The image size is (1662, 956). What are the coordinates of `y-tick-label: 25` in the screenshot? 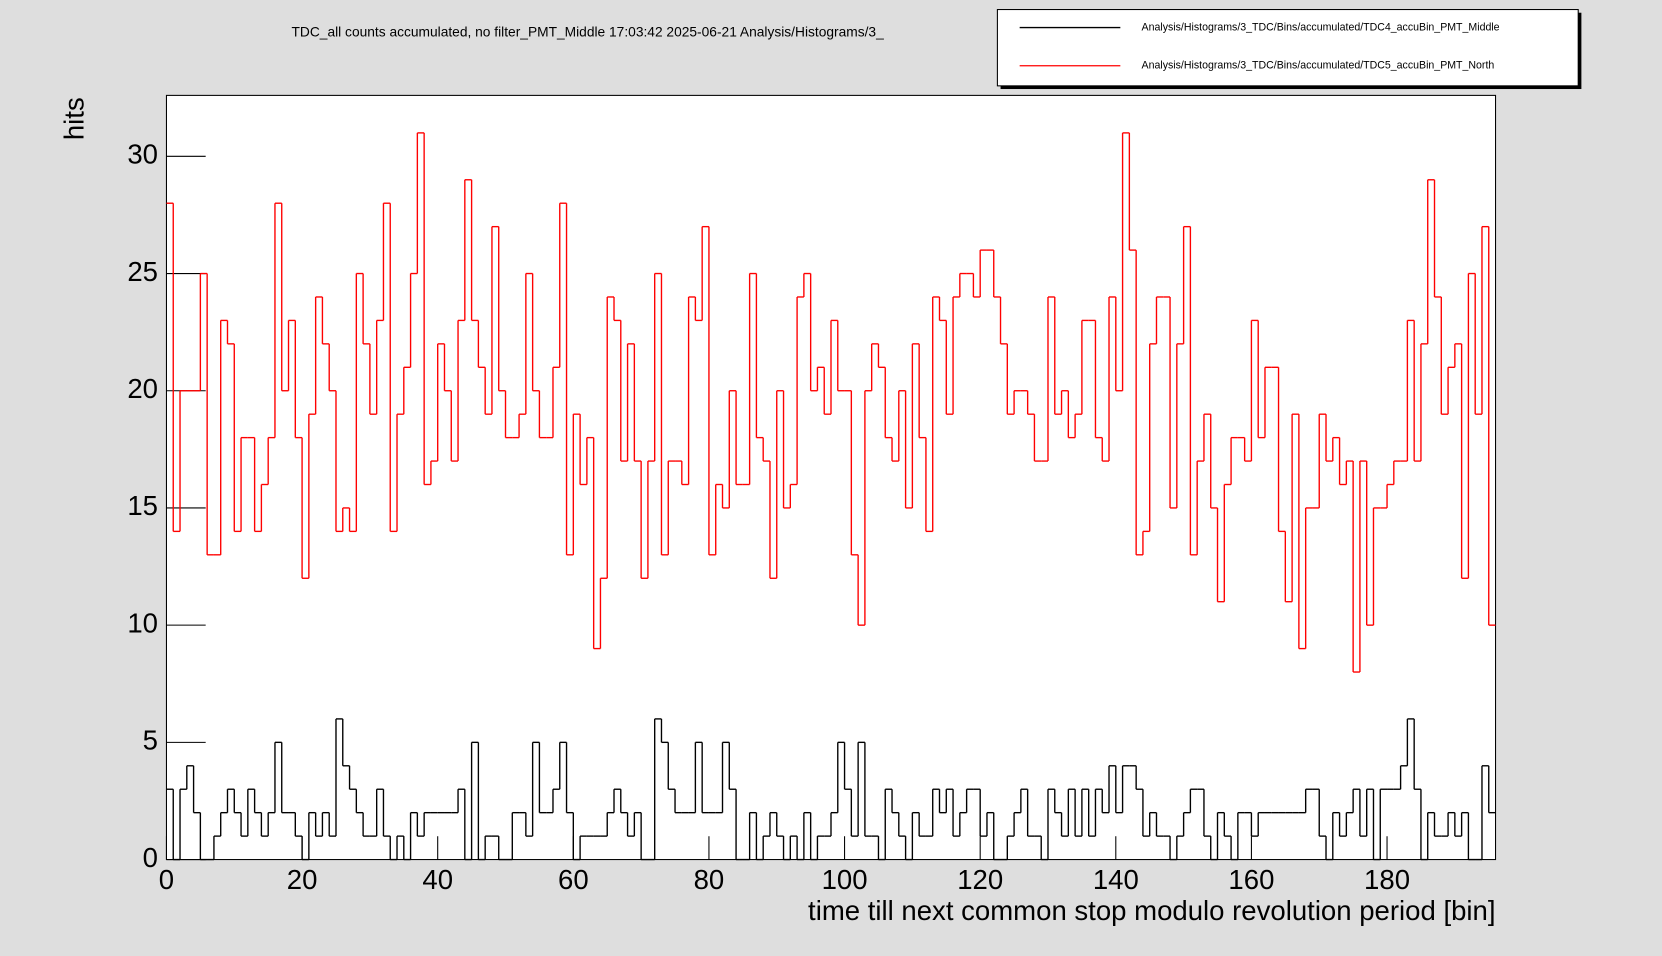 It's located at (142, 271).